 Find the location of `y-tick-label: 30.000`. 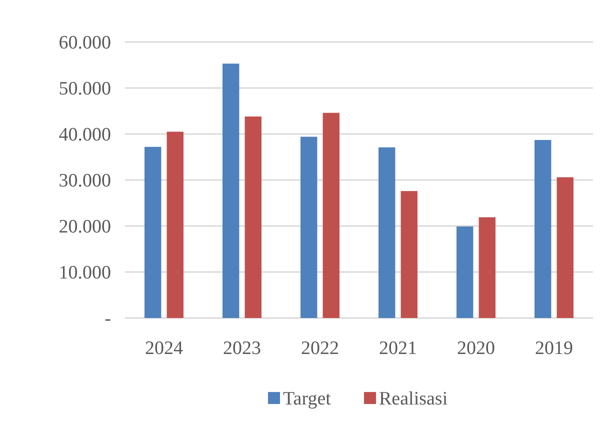

y-tick-label: 30.000 is located at coordinates (84, 181).